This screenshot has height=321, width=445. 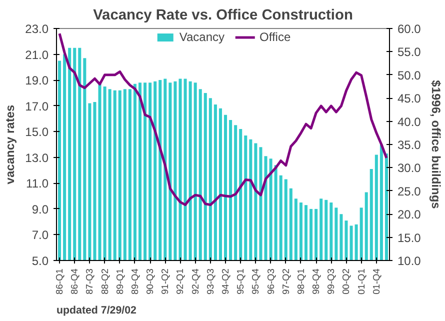 I want to click on x-tick-label: 95-Q1, so click(x=241, y=281).